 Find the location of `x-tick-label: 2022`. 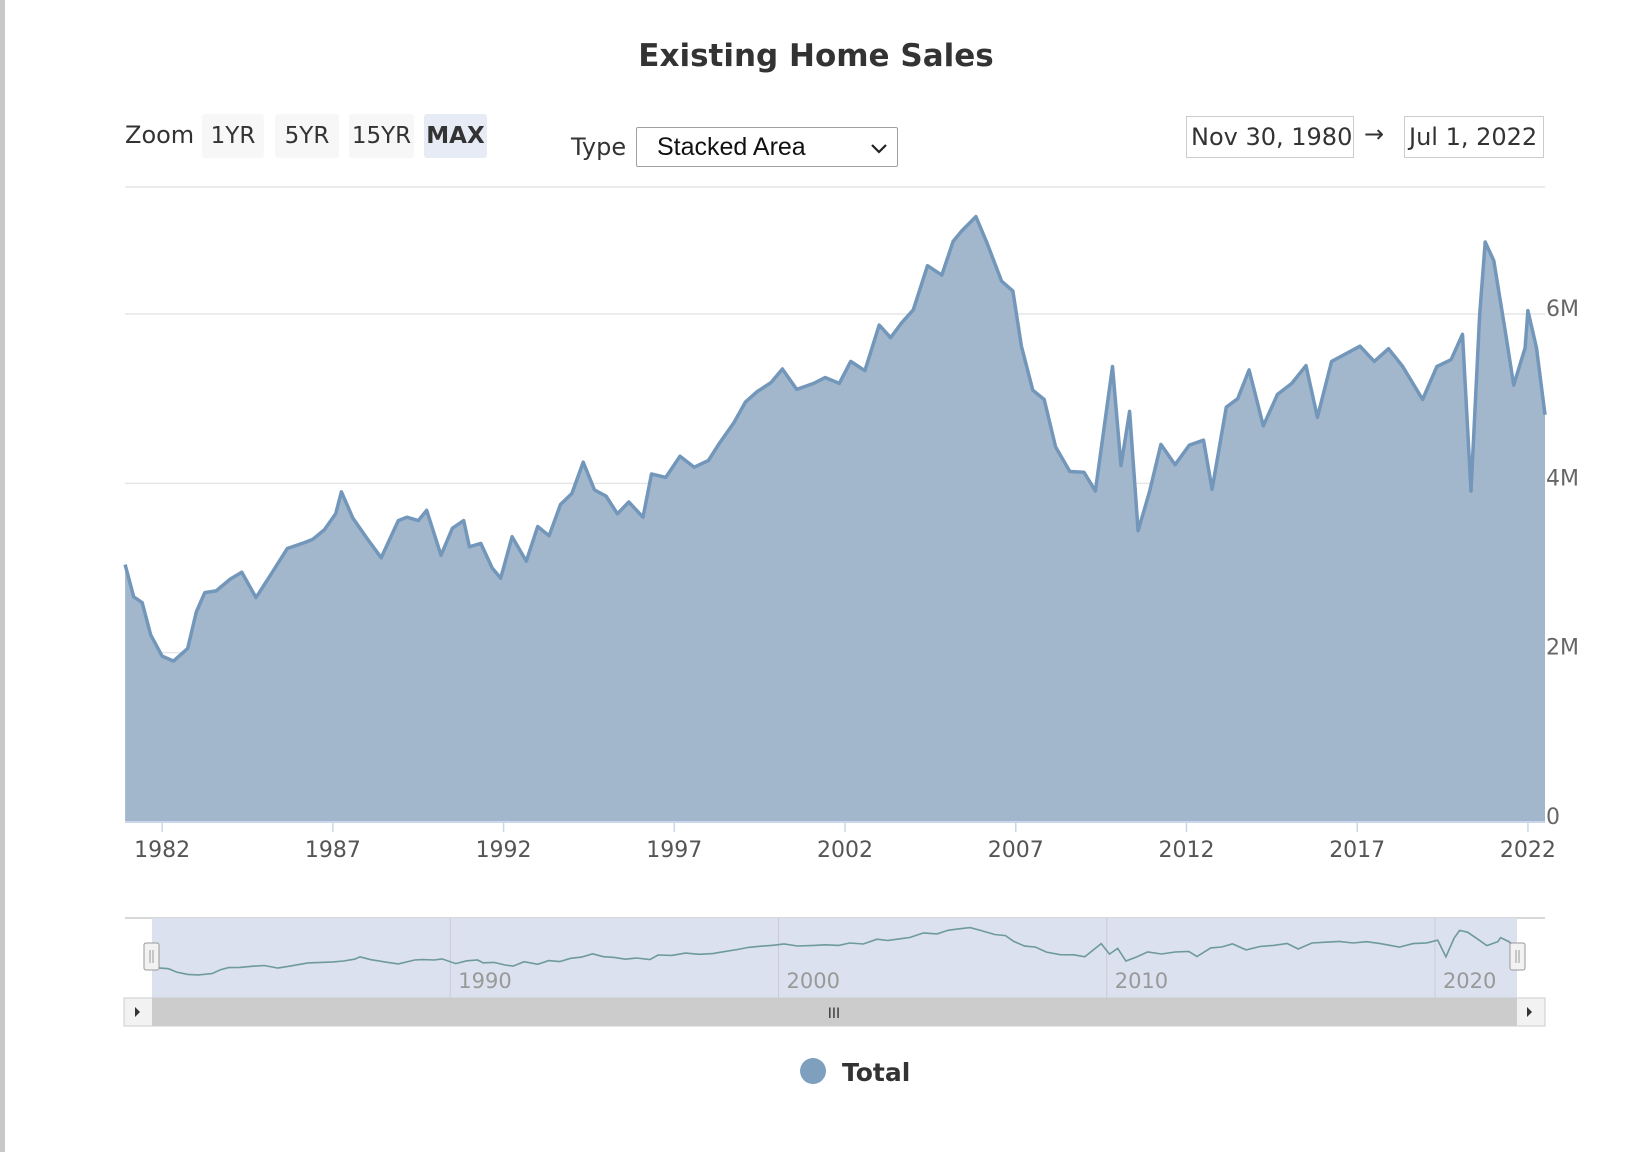

x-tick-label: 2022 is located at coordinates (1528, 850).